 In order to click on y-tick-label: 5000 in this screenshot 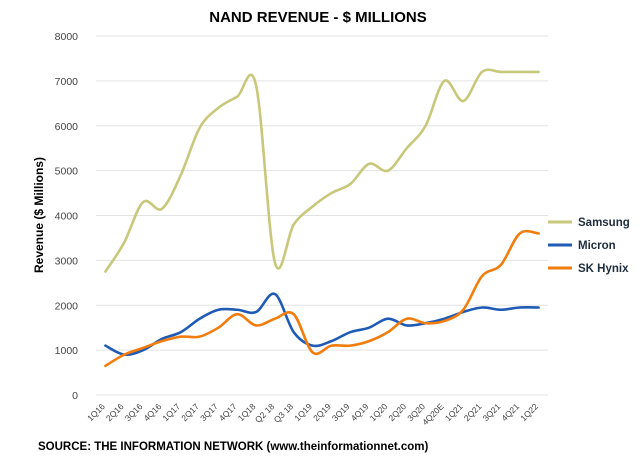, I will do `click(67, 172)`.